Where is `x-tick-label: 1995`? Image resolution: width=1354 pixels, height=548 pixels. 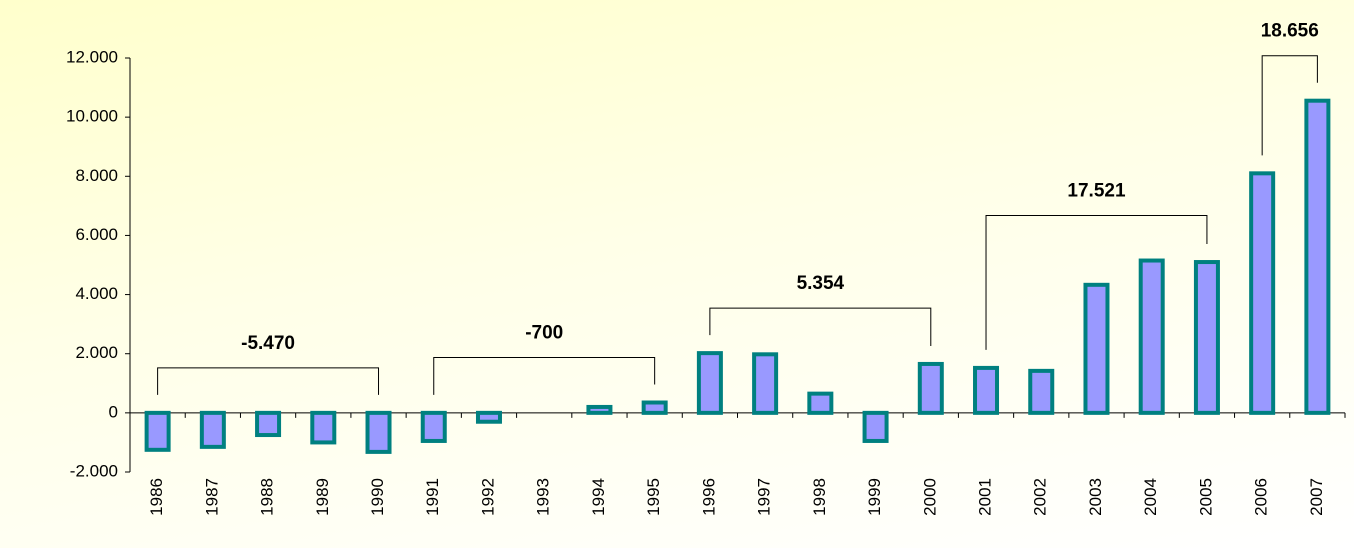
x-tick-label: 1995 is located at coordinates (653, 497).